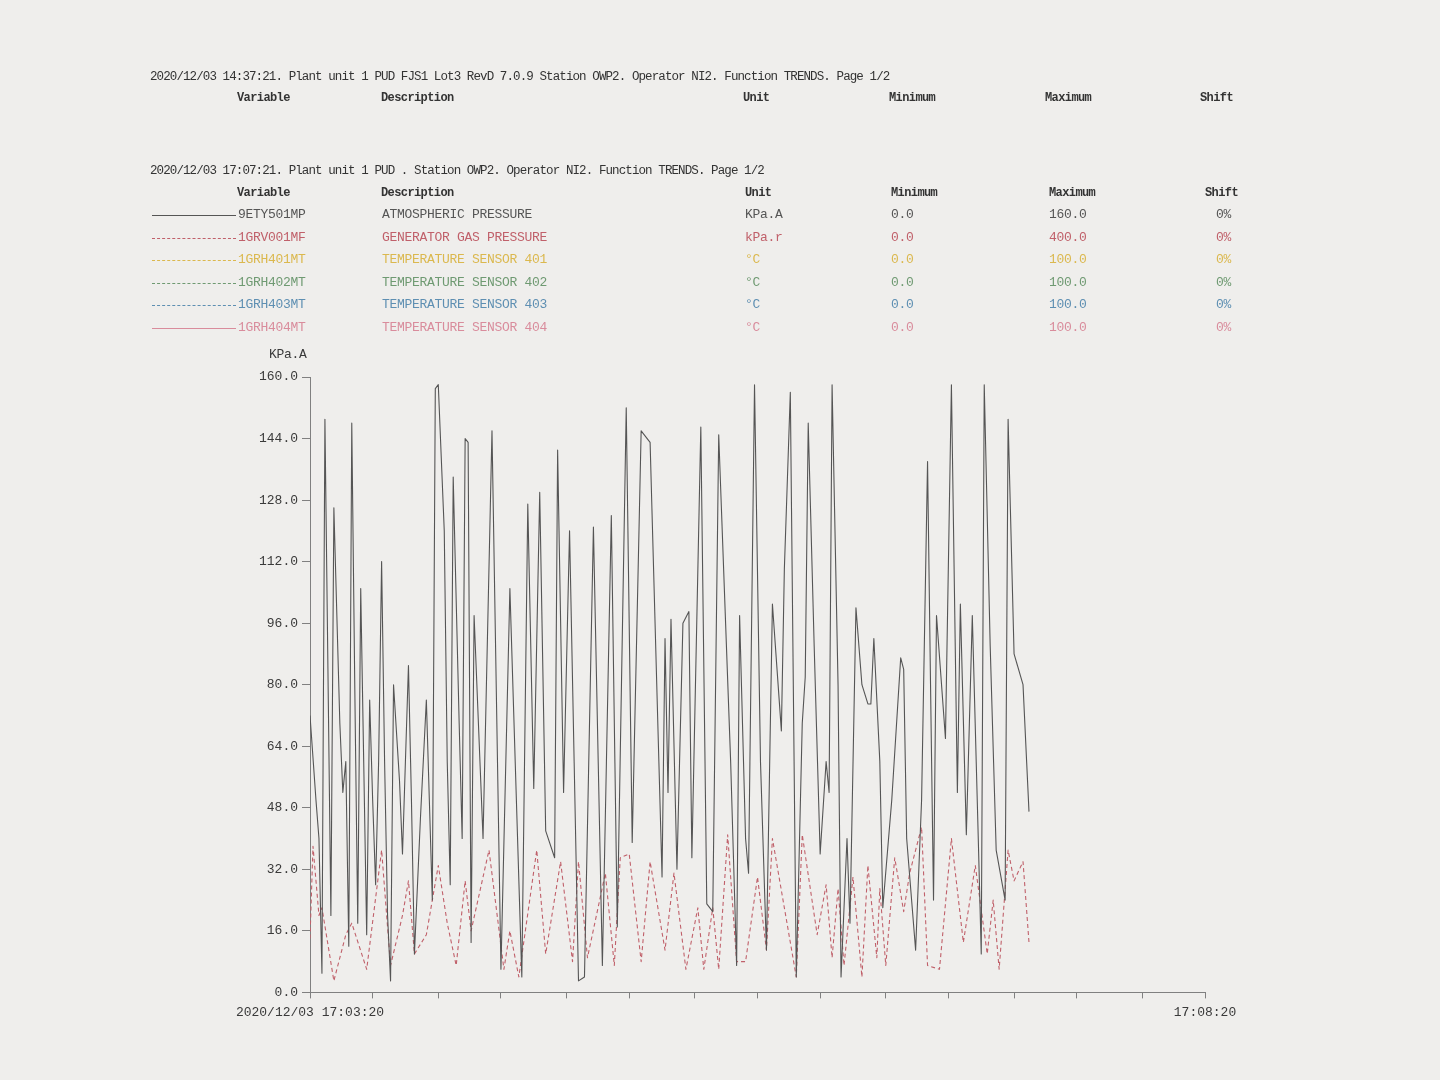  I want to click on line-series, so click(670, 904).